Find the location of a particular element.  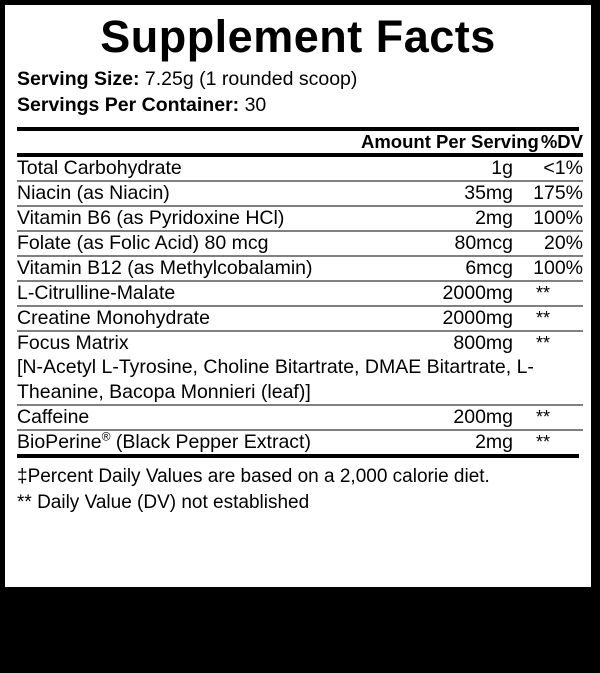

nutrient-name: Vitamin B6 (as Pyridoxine HCl) is located at coordinates (151, 217).